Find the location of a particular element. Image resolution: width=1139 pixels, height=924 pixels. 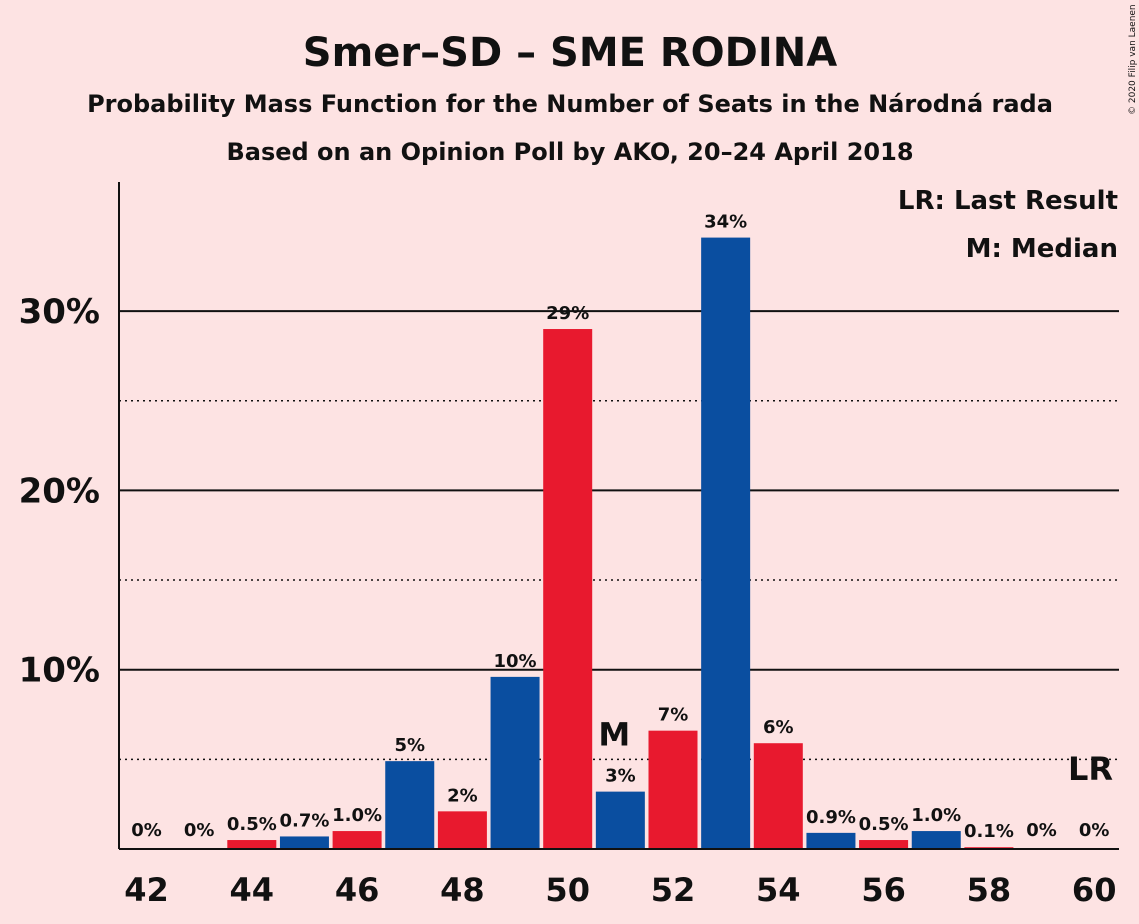

x-tick-label: 48 is located at coordinates (462, 890).